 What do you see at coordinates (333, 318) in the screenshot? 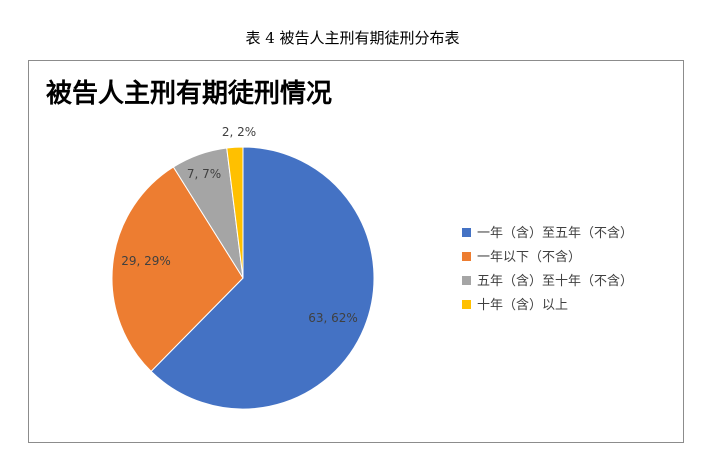
I see `data-label-1: 63, 62%` at bounding box center [333, 318].